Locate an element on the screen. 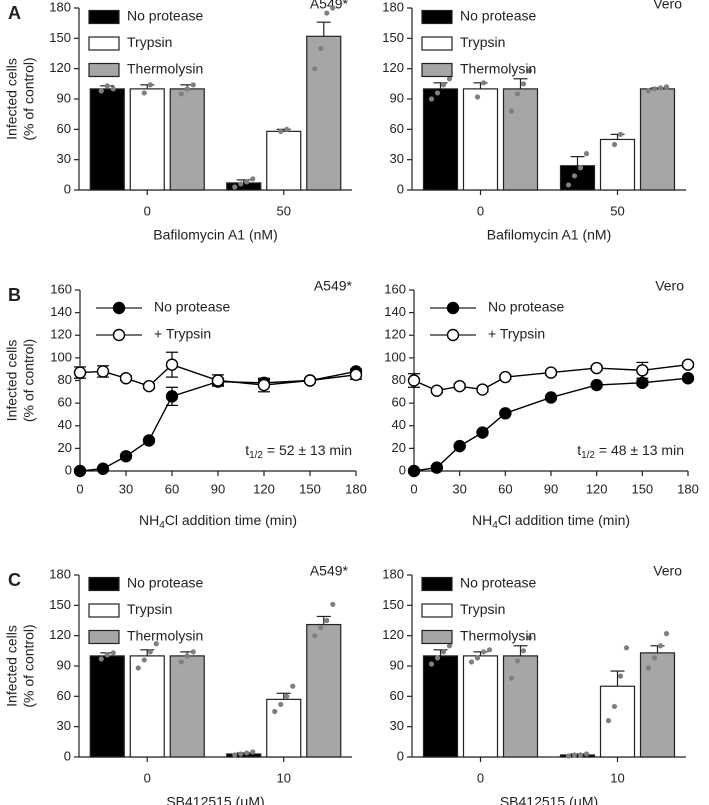 The width and height of the screenshot is (709, 805). y-tick-label: 40 is located at coordinates (65, 424).